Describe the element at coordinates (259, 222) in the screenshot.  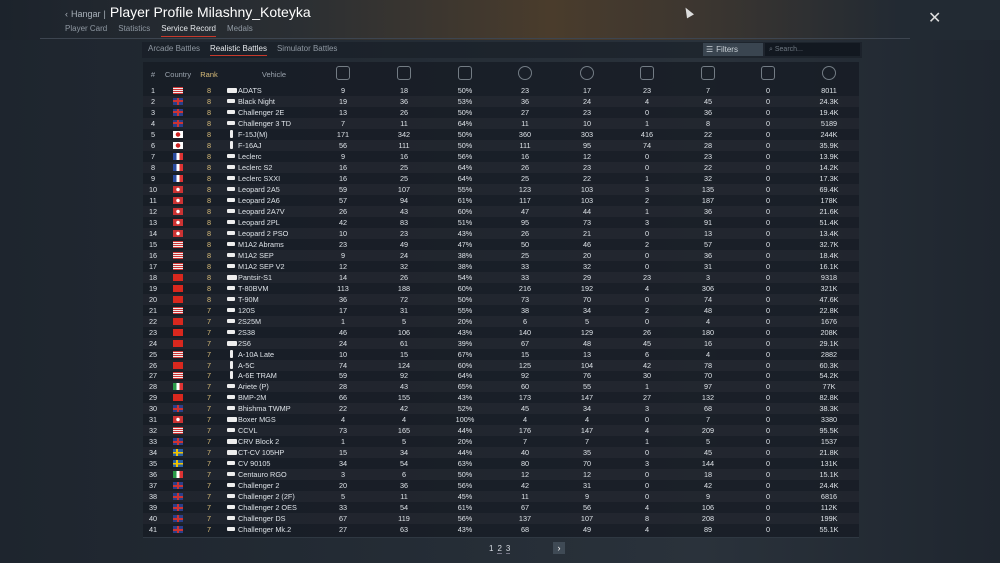
I see `vehicle-name: Leopard 2PL` at that location.